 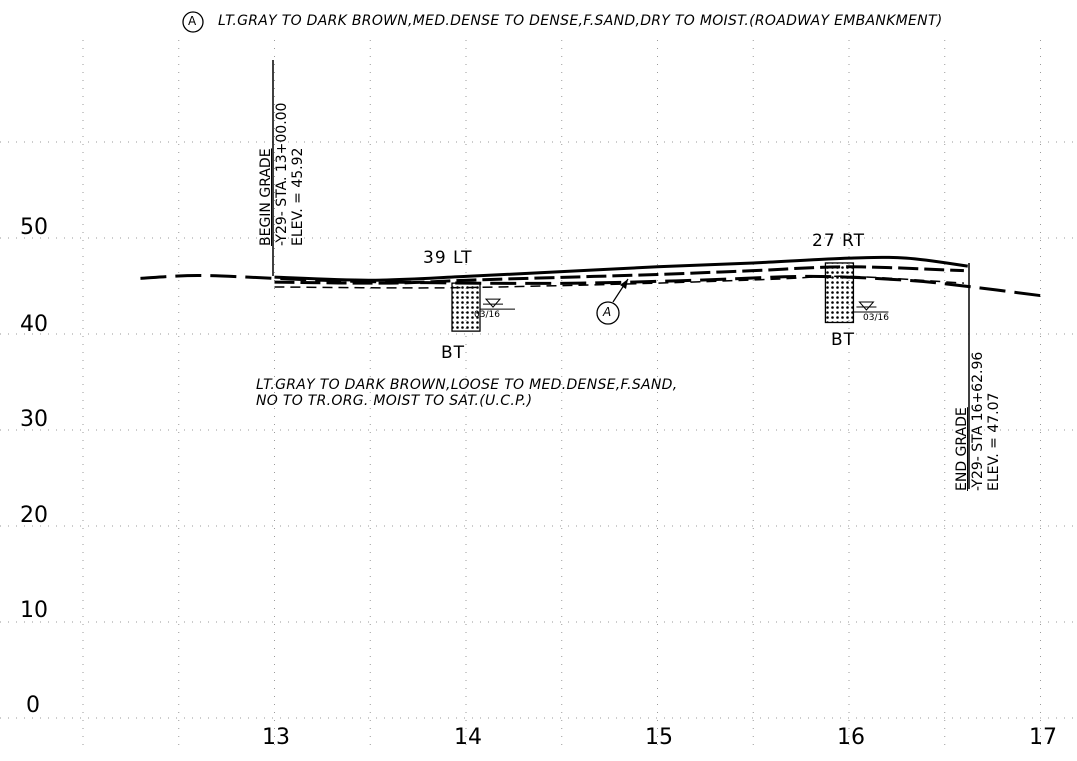 I want to click on end-grade-elevation: ELEV. = 47.07, so click(x=994, y=441).